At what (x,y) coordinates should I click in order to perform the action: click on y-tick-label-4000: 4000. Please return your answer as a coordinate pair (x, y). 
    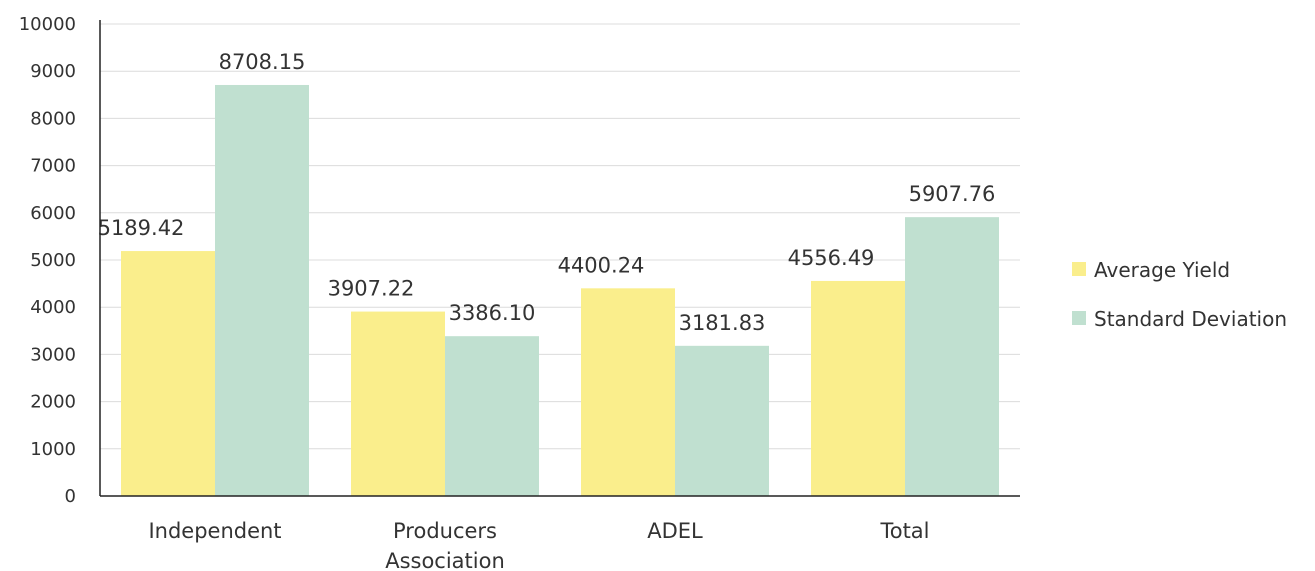
    Looking at the image, I should click on (53, 307).